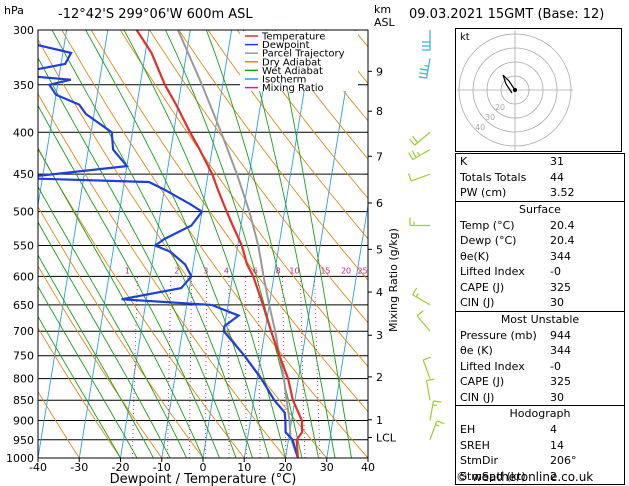 The image size is (629, 486). Describe the element at coordinates (362, 270) in the screenshot. I see `mixing-ratio-label: 25` at that location.